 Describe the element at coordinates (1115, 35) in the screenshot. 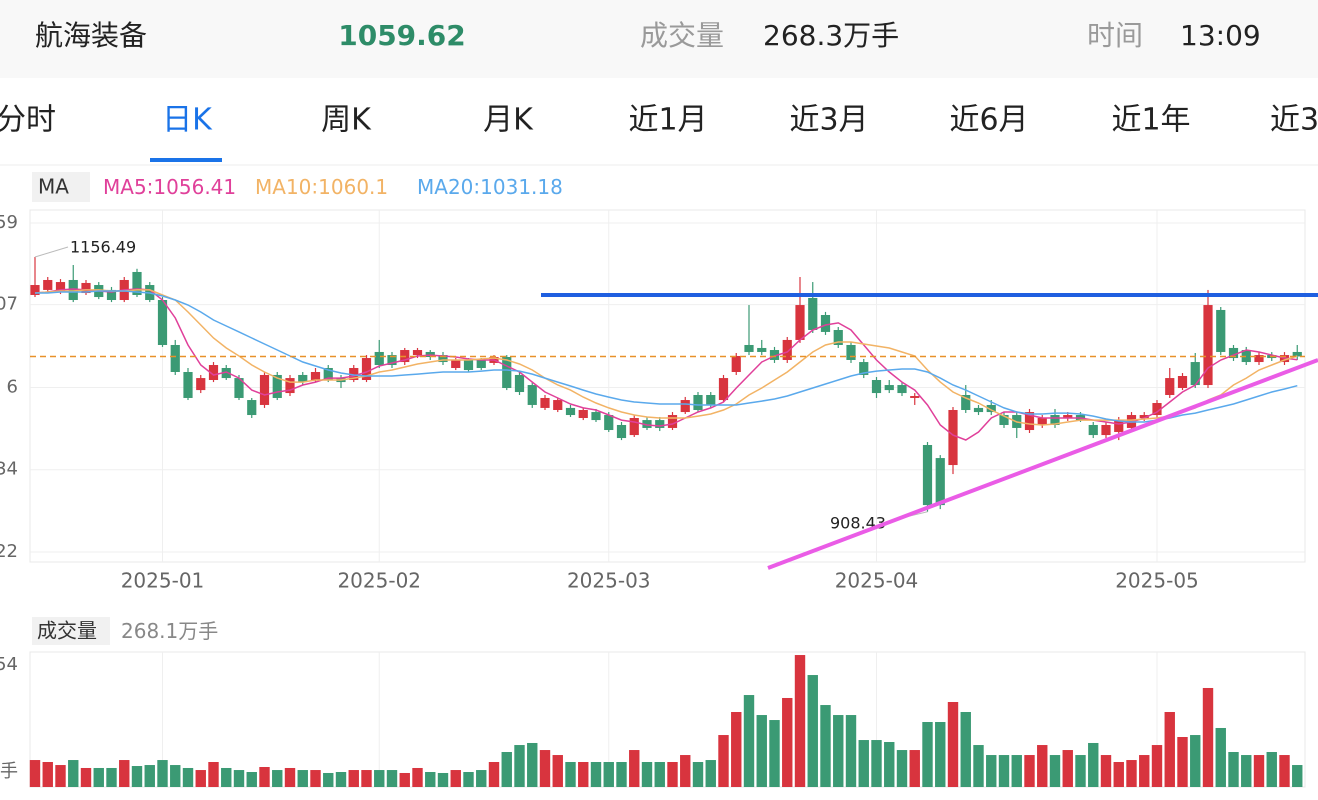

I see `time-label: 时间` at that location.